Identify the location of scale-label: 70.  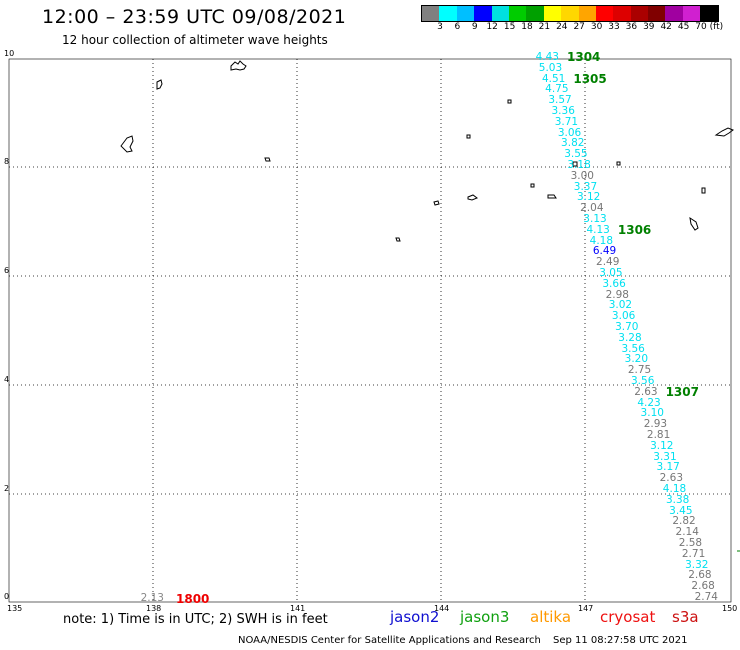
(701, 27).